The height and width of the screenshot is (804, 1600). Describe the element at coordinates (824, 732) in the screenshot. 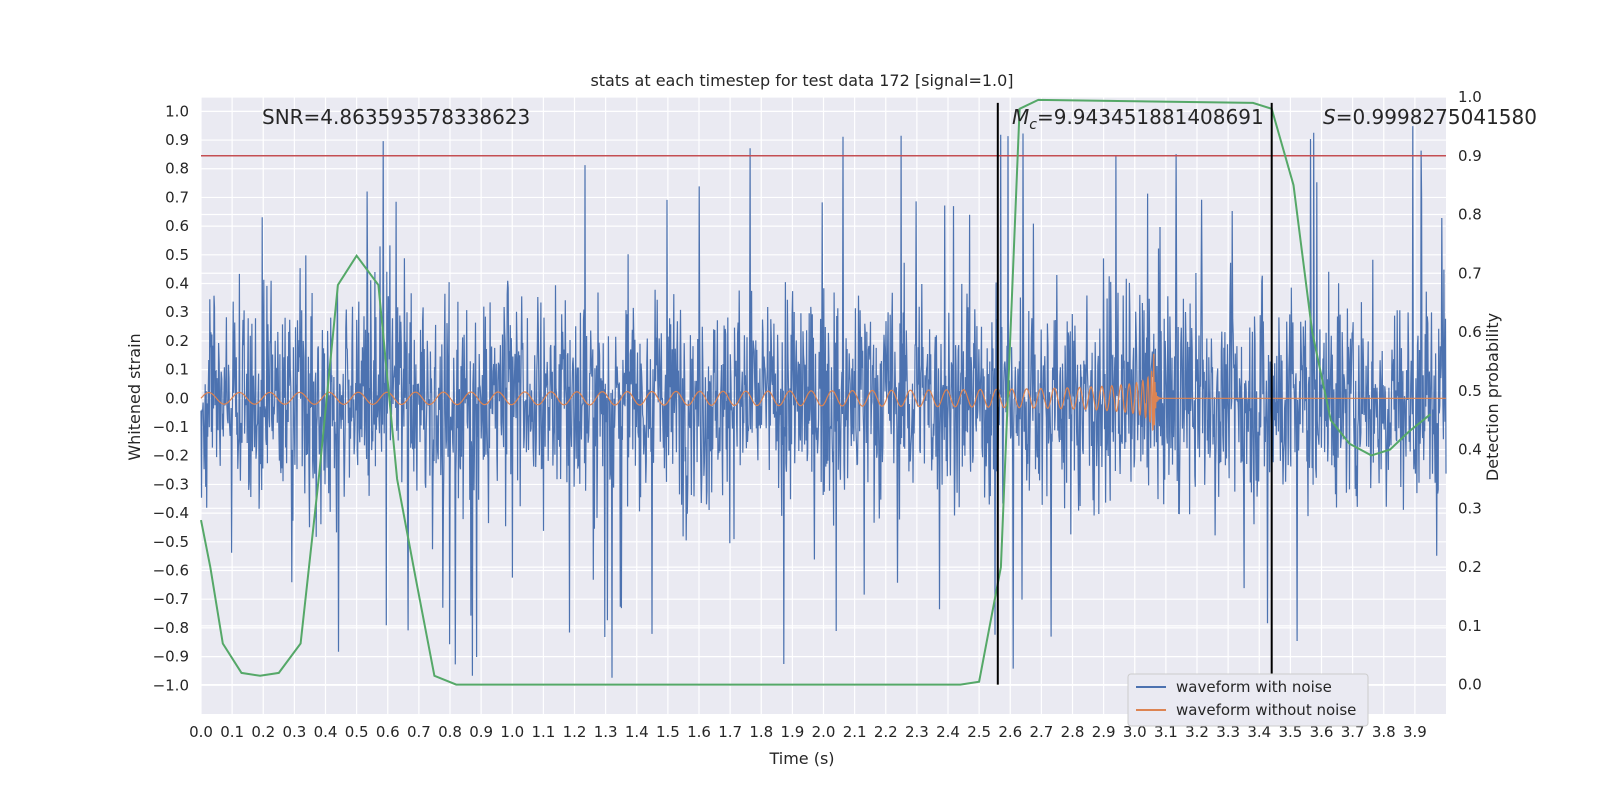

I see `x-tick-label: 2.0` at that location.